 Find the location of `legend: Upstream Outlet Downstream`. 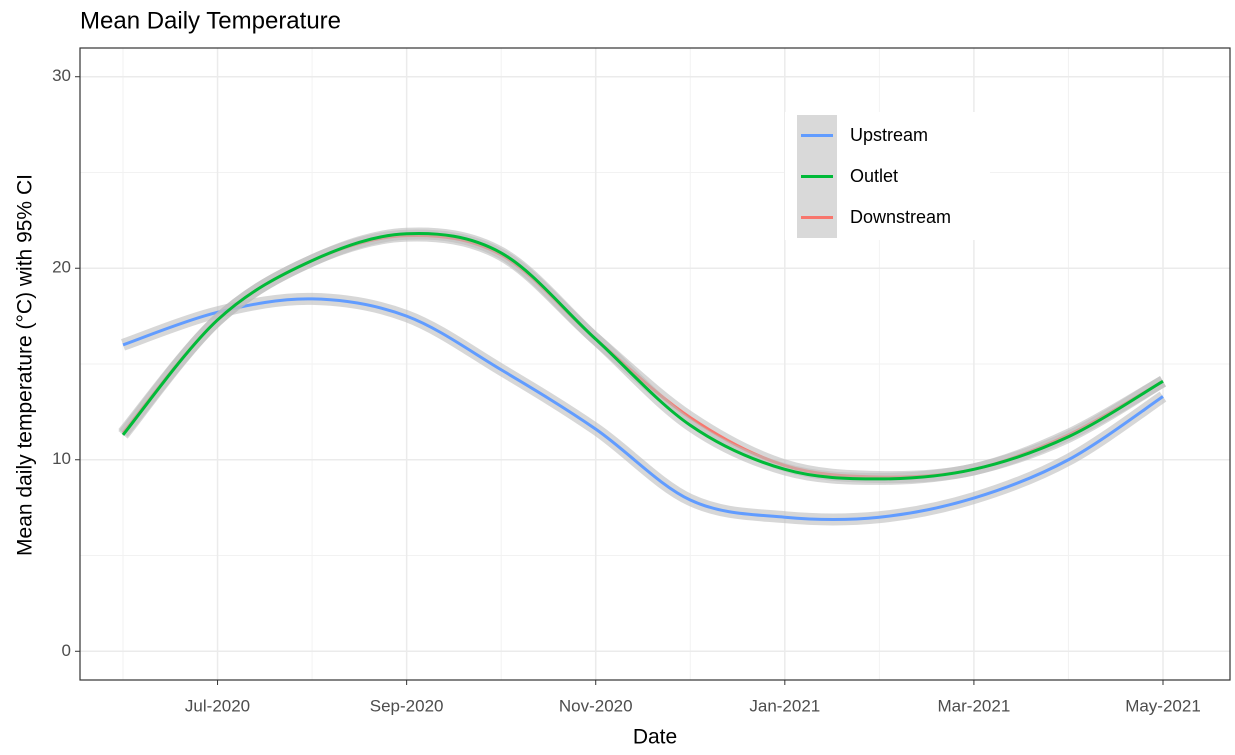

legend: Upstream Outlet Downstream is located at coordinates (887, 176).